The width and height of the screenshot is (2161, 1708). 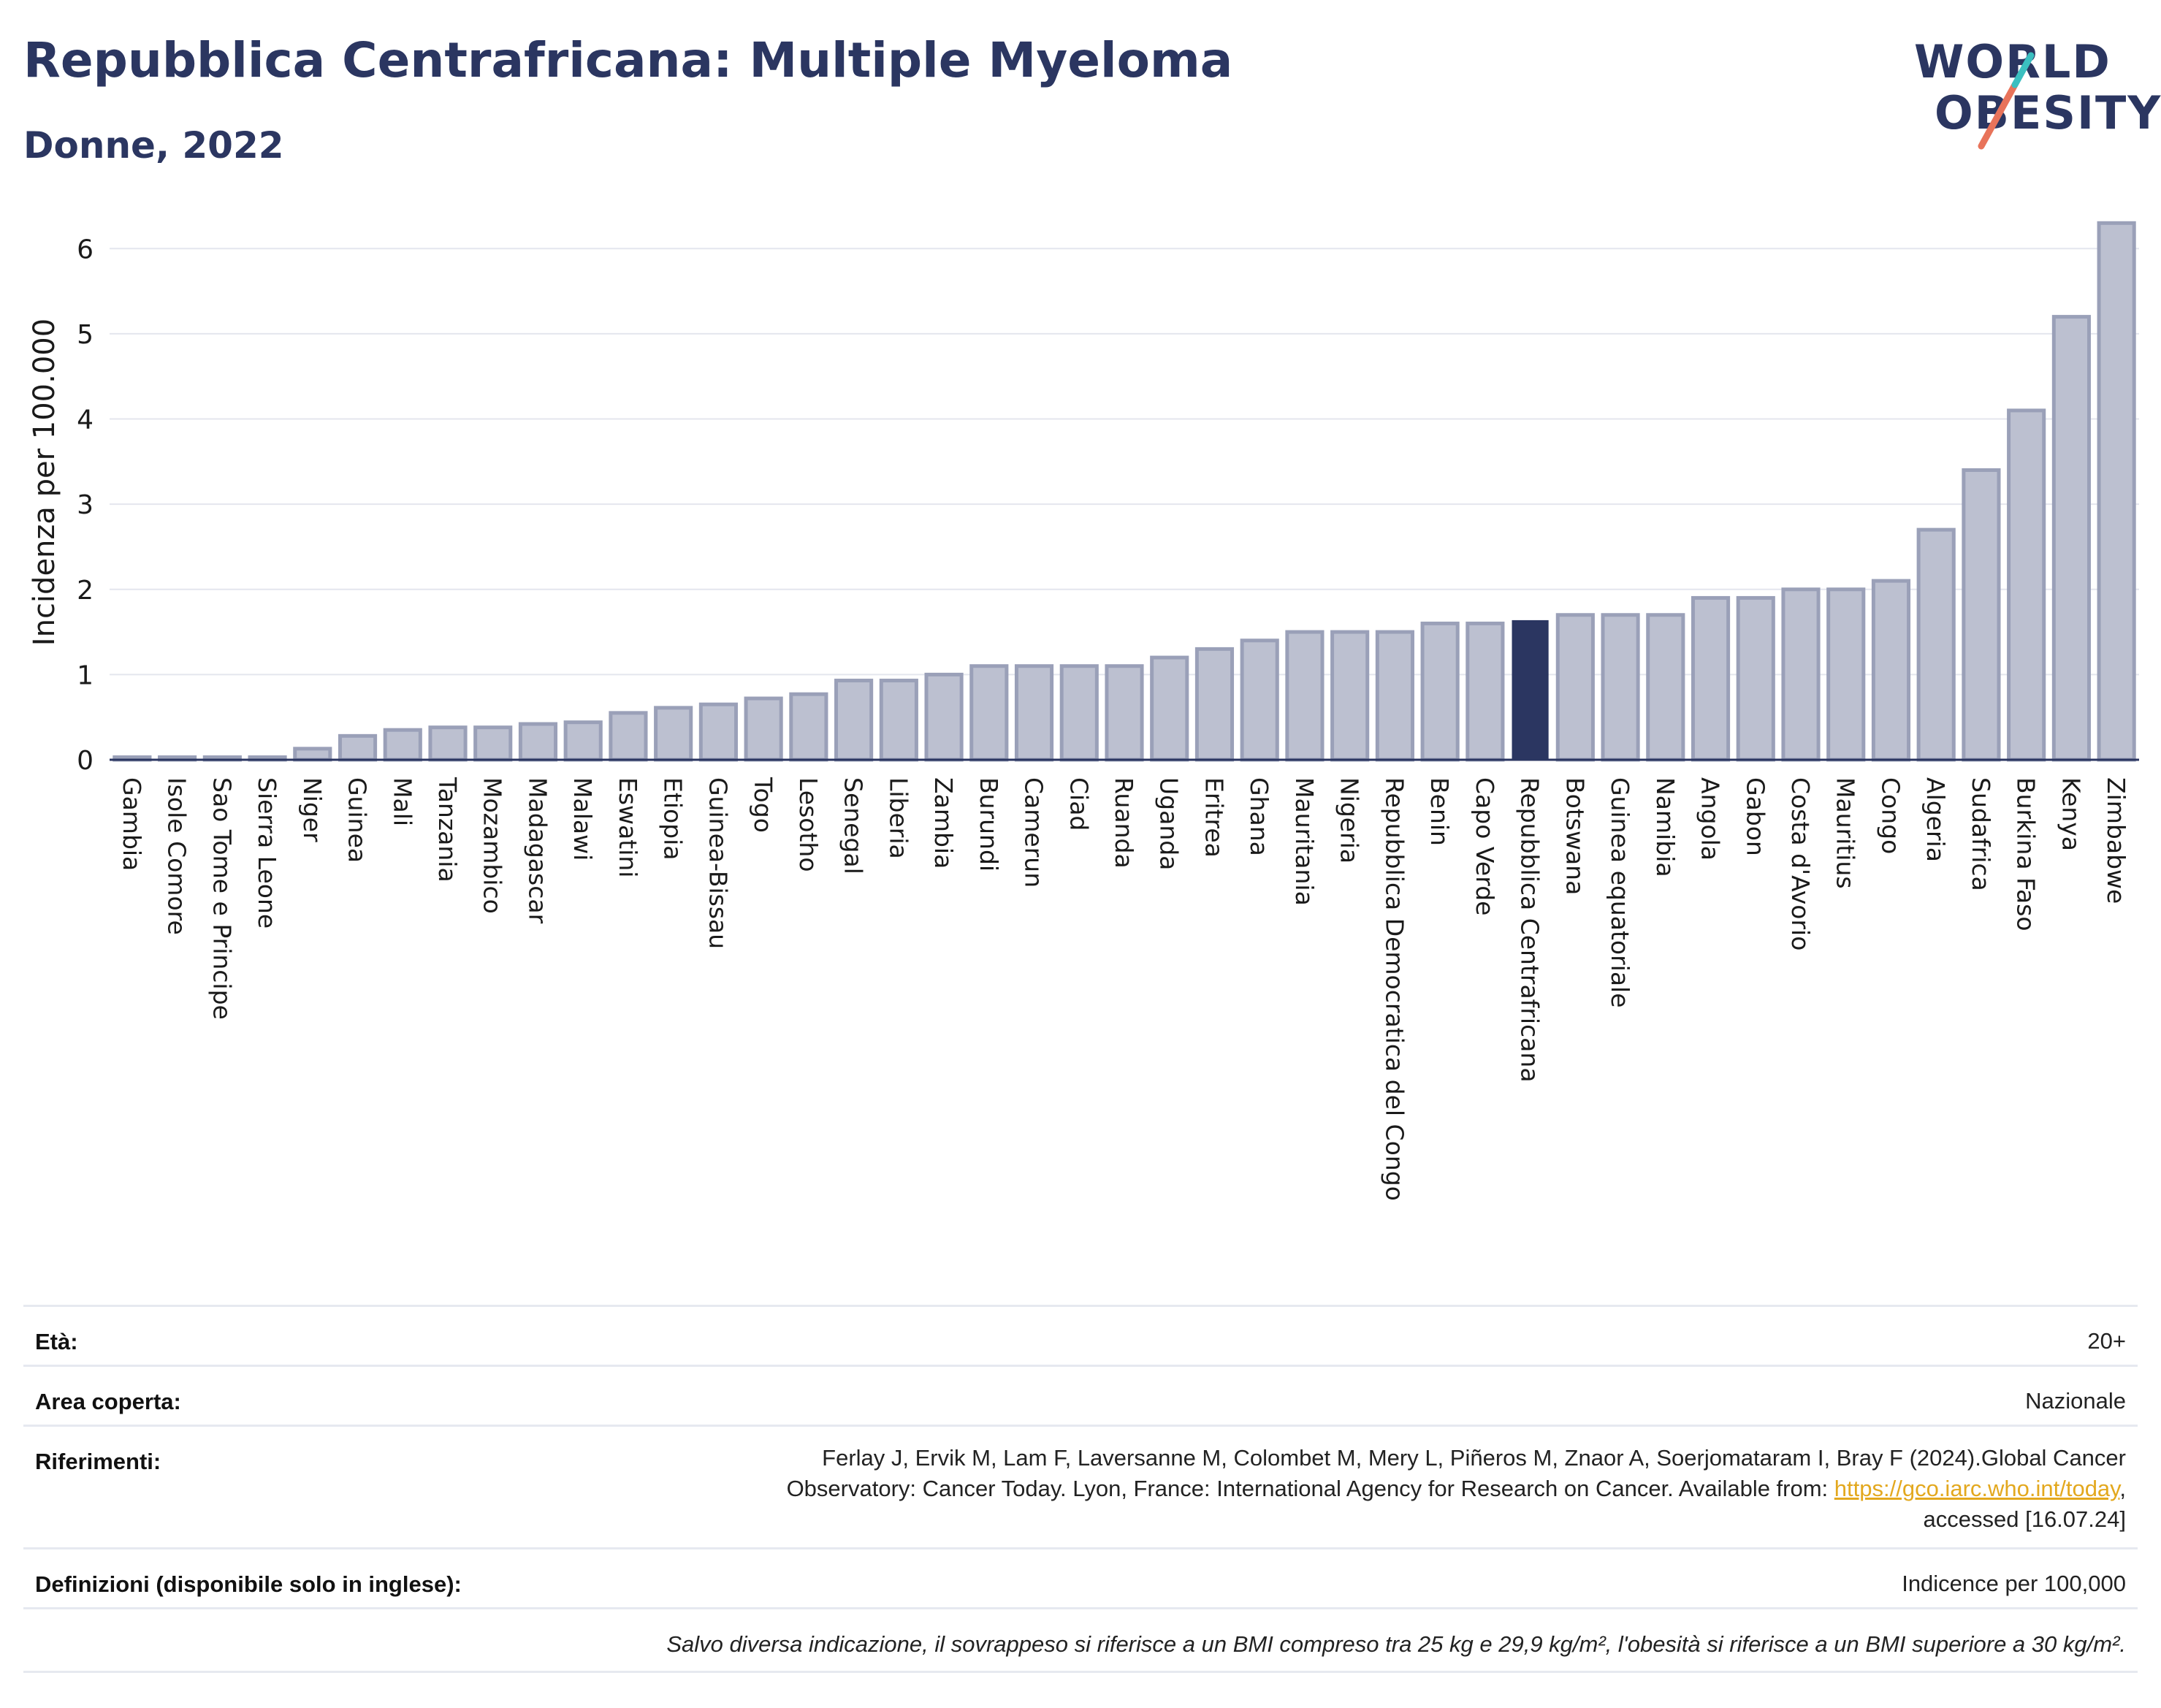 I want to click on y-tick-label: 0, so click(x=85, y=761).